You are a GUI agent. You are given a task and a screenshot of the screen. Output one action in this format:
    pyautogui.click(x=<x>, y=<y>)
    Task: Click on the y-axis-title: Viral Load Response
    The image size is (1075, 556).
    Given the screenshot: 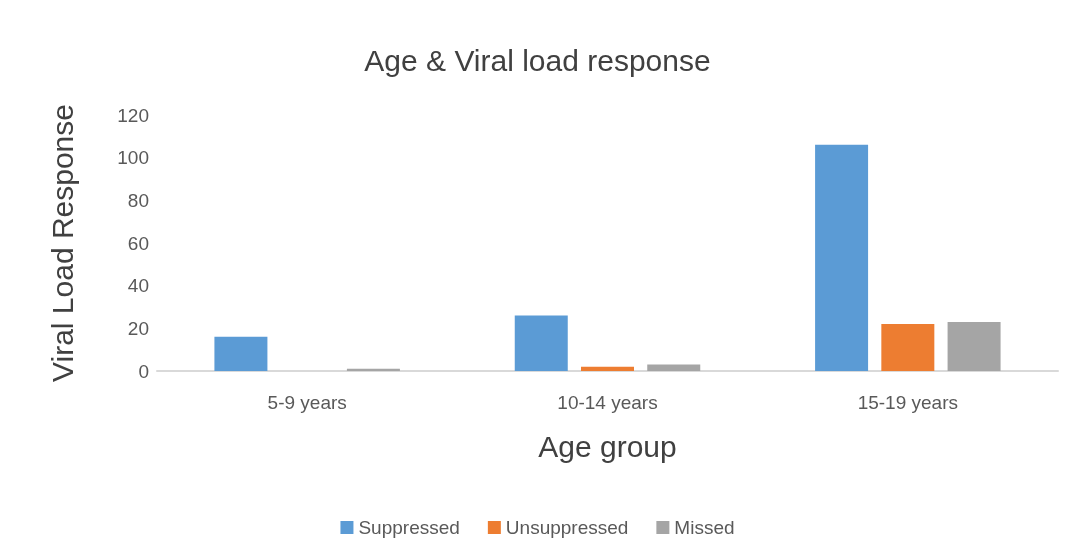 What is the action you would take?
    pyautogui.click(x=62, y=243)
    